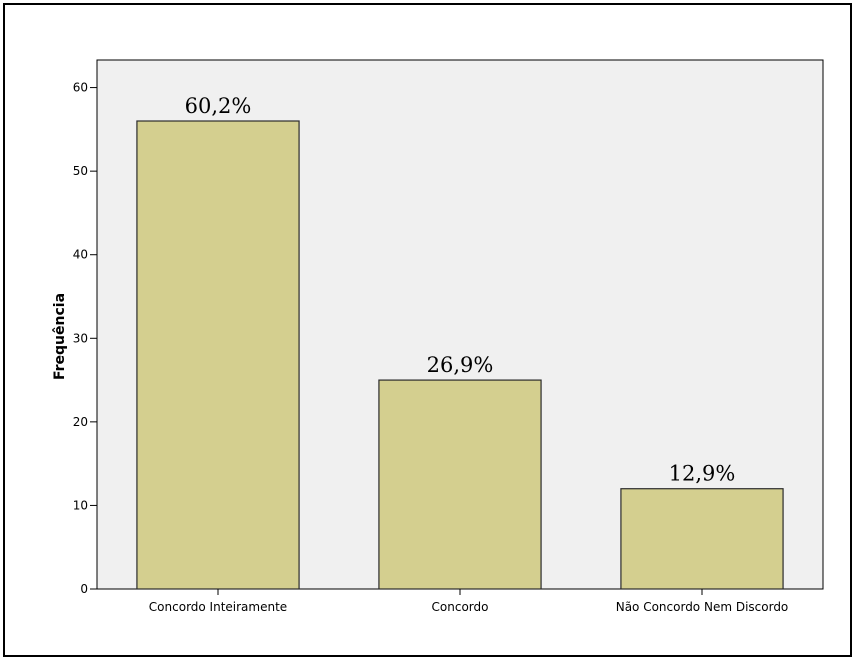 This screenshot has width=859, height=664. I want to click on y-tick-label: 20, so click(80, 422).